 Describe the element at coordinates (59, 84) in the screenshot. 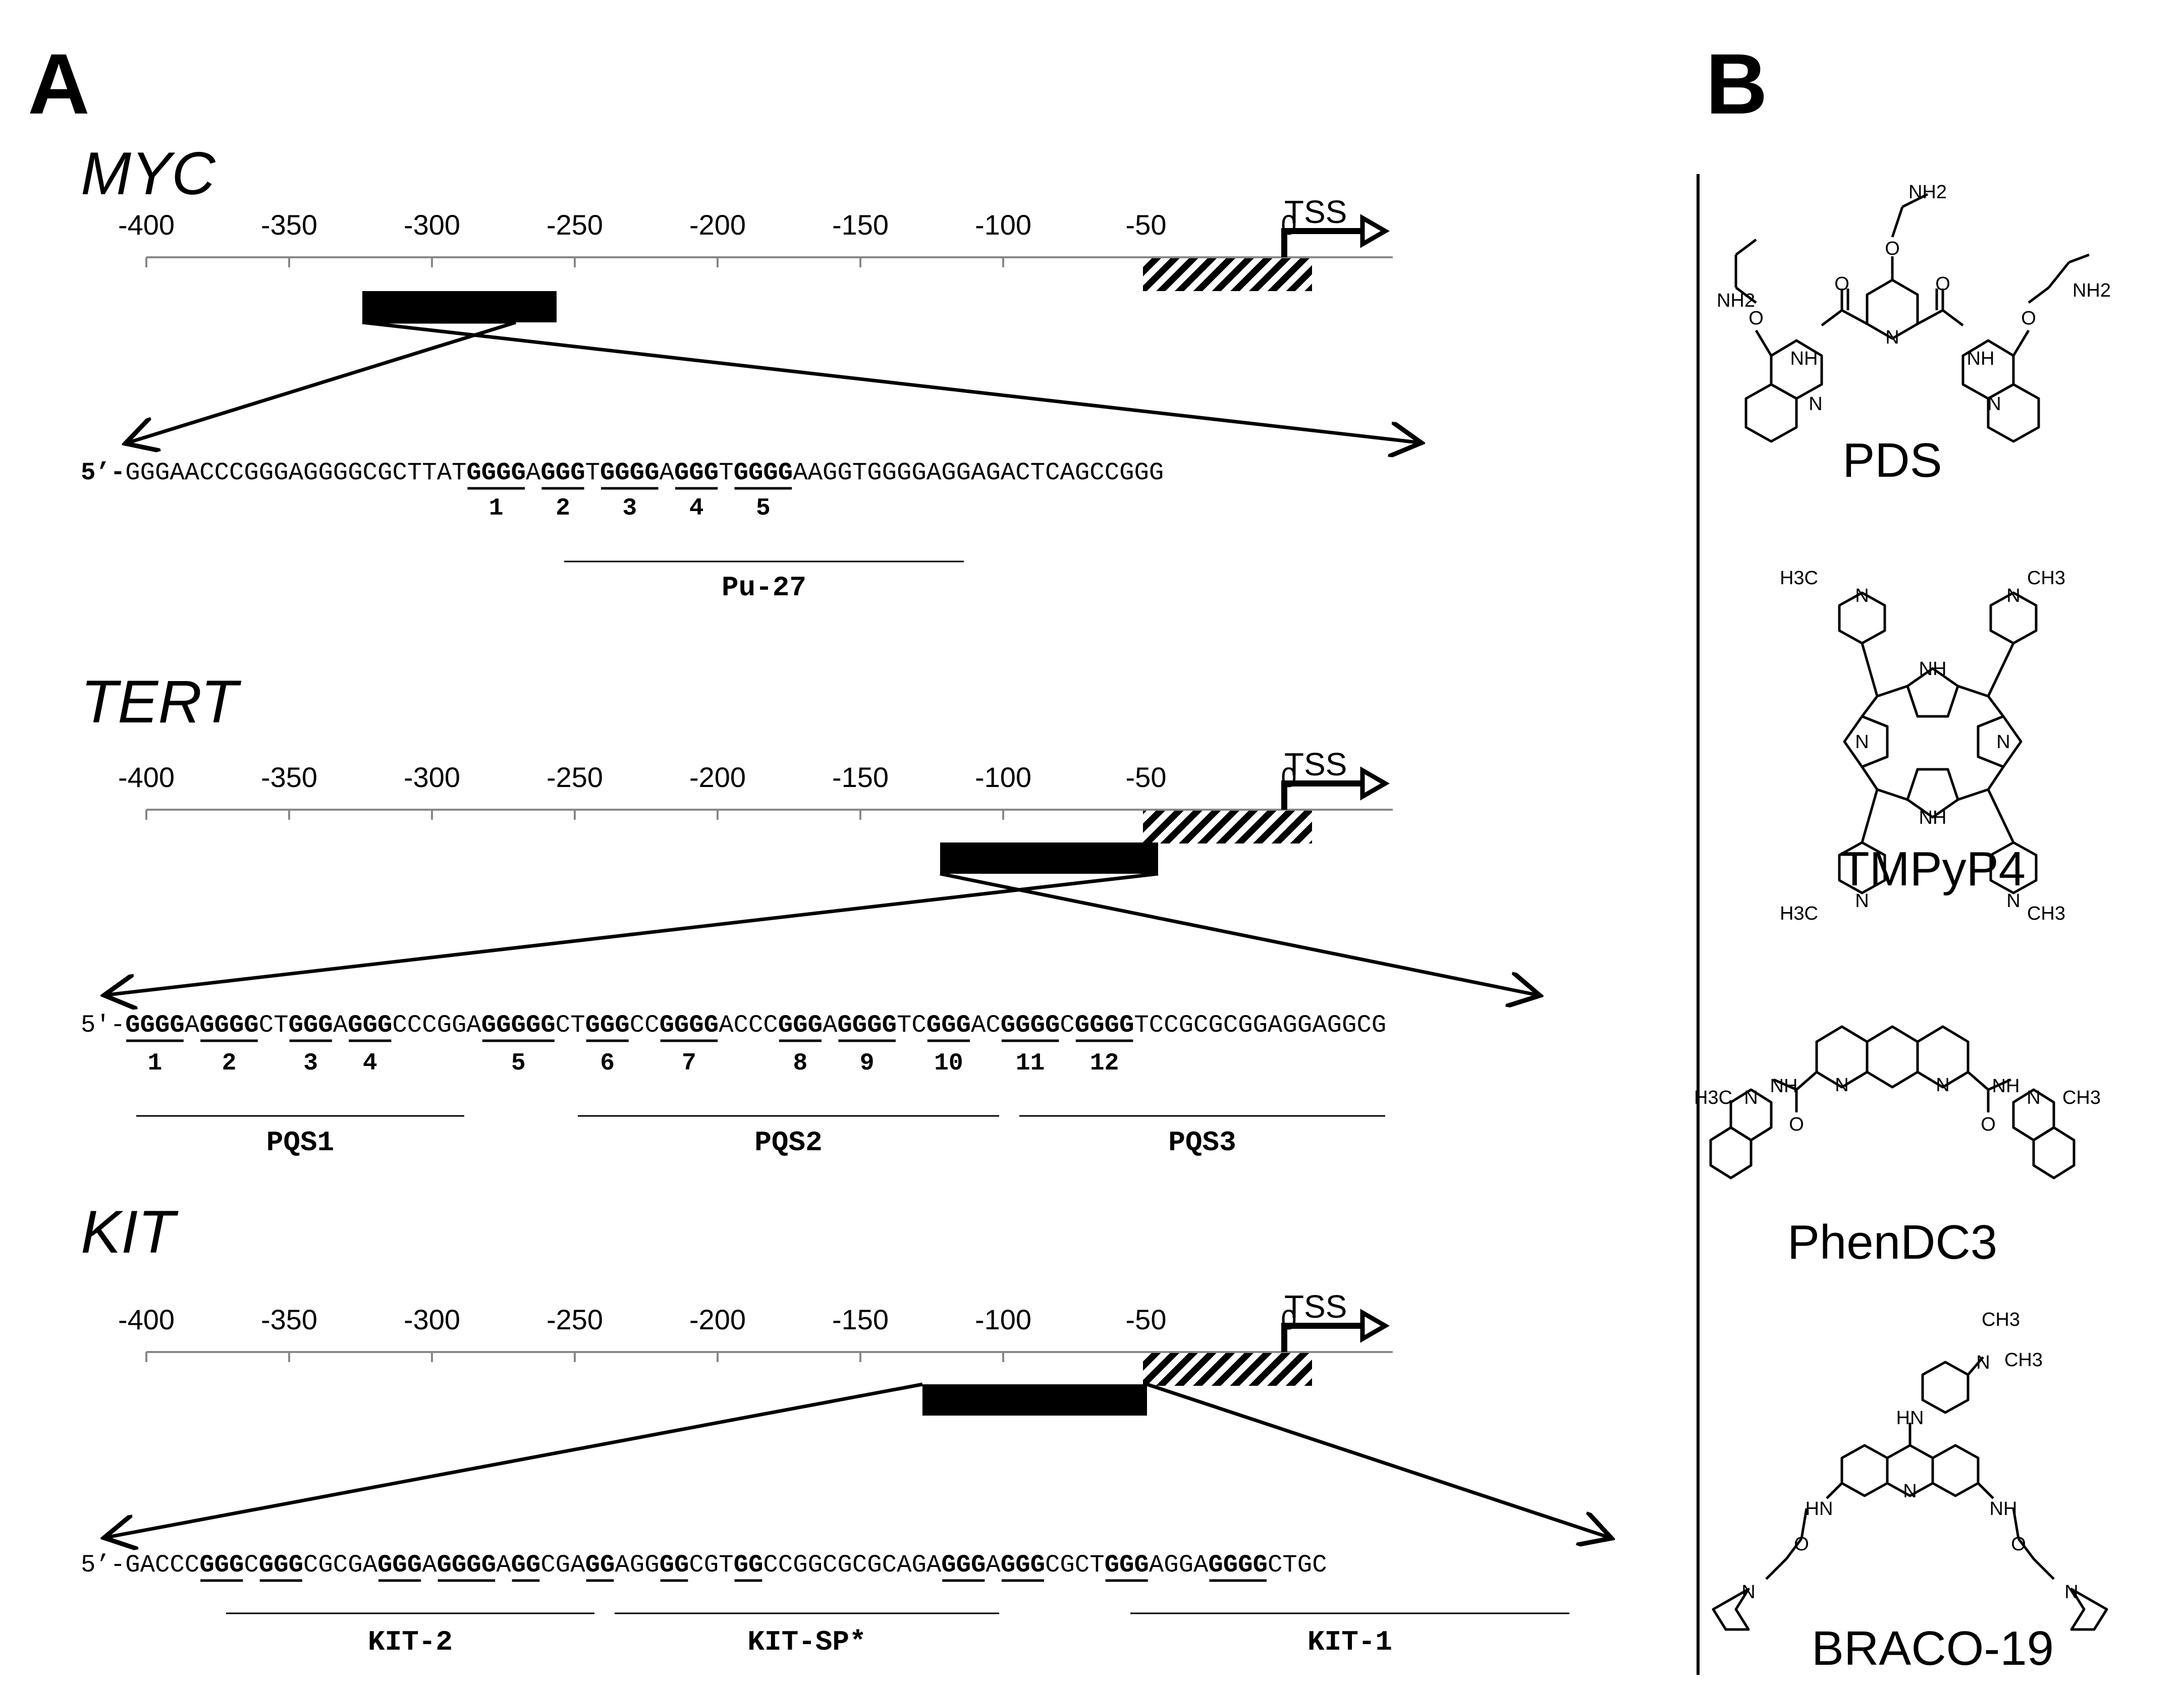

I see `panel-a-label: A` at that location.